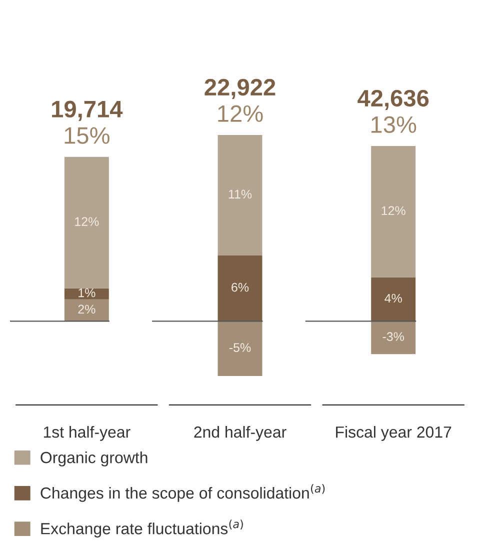 This screenshot has height=552, width=481. I want to click on x-tick-label: Fiscal year 2017, so click(394, 433).